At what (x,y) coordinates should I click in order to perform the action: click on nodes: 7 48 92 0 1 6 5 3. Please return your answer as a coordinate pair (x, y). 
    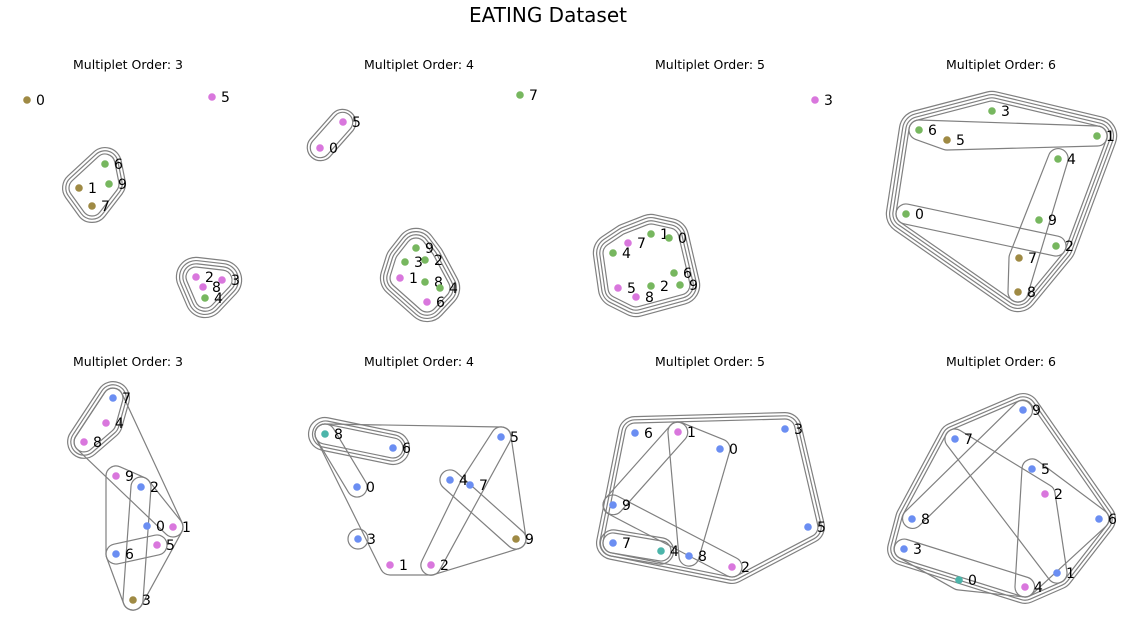
    Looking at the image, I should click on (135, 500).